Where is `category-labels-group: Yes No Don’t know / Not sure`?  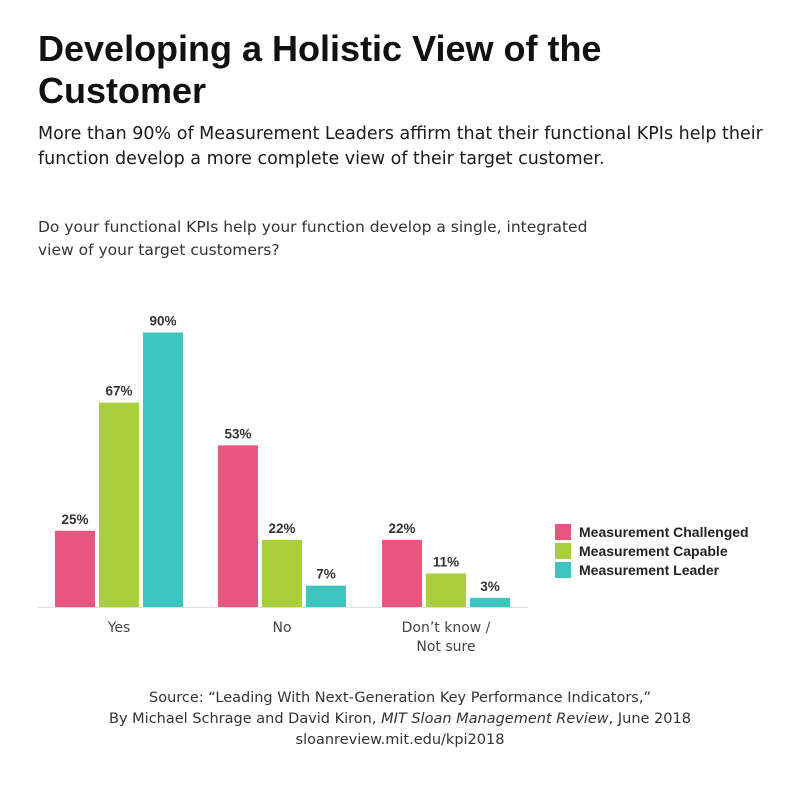 category-labels-group: Yes No Don’t know / Not sure is located at coordinates (299, 637).